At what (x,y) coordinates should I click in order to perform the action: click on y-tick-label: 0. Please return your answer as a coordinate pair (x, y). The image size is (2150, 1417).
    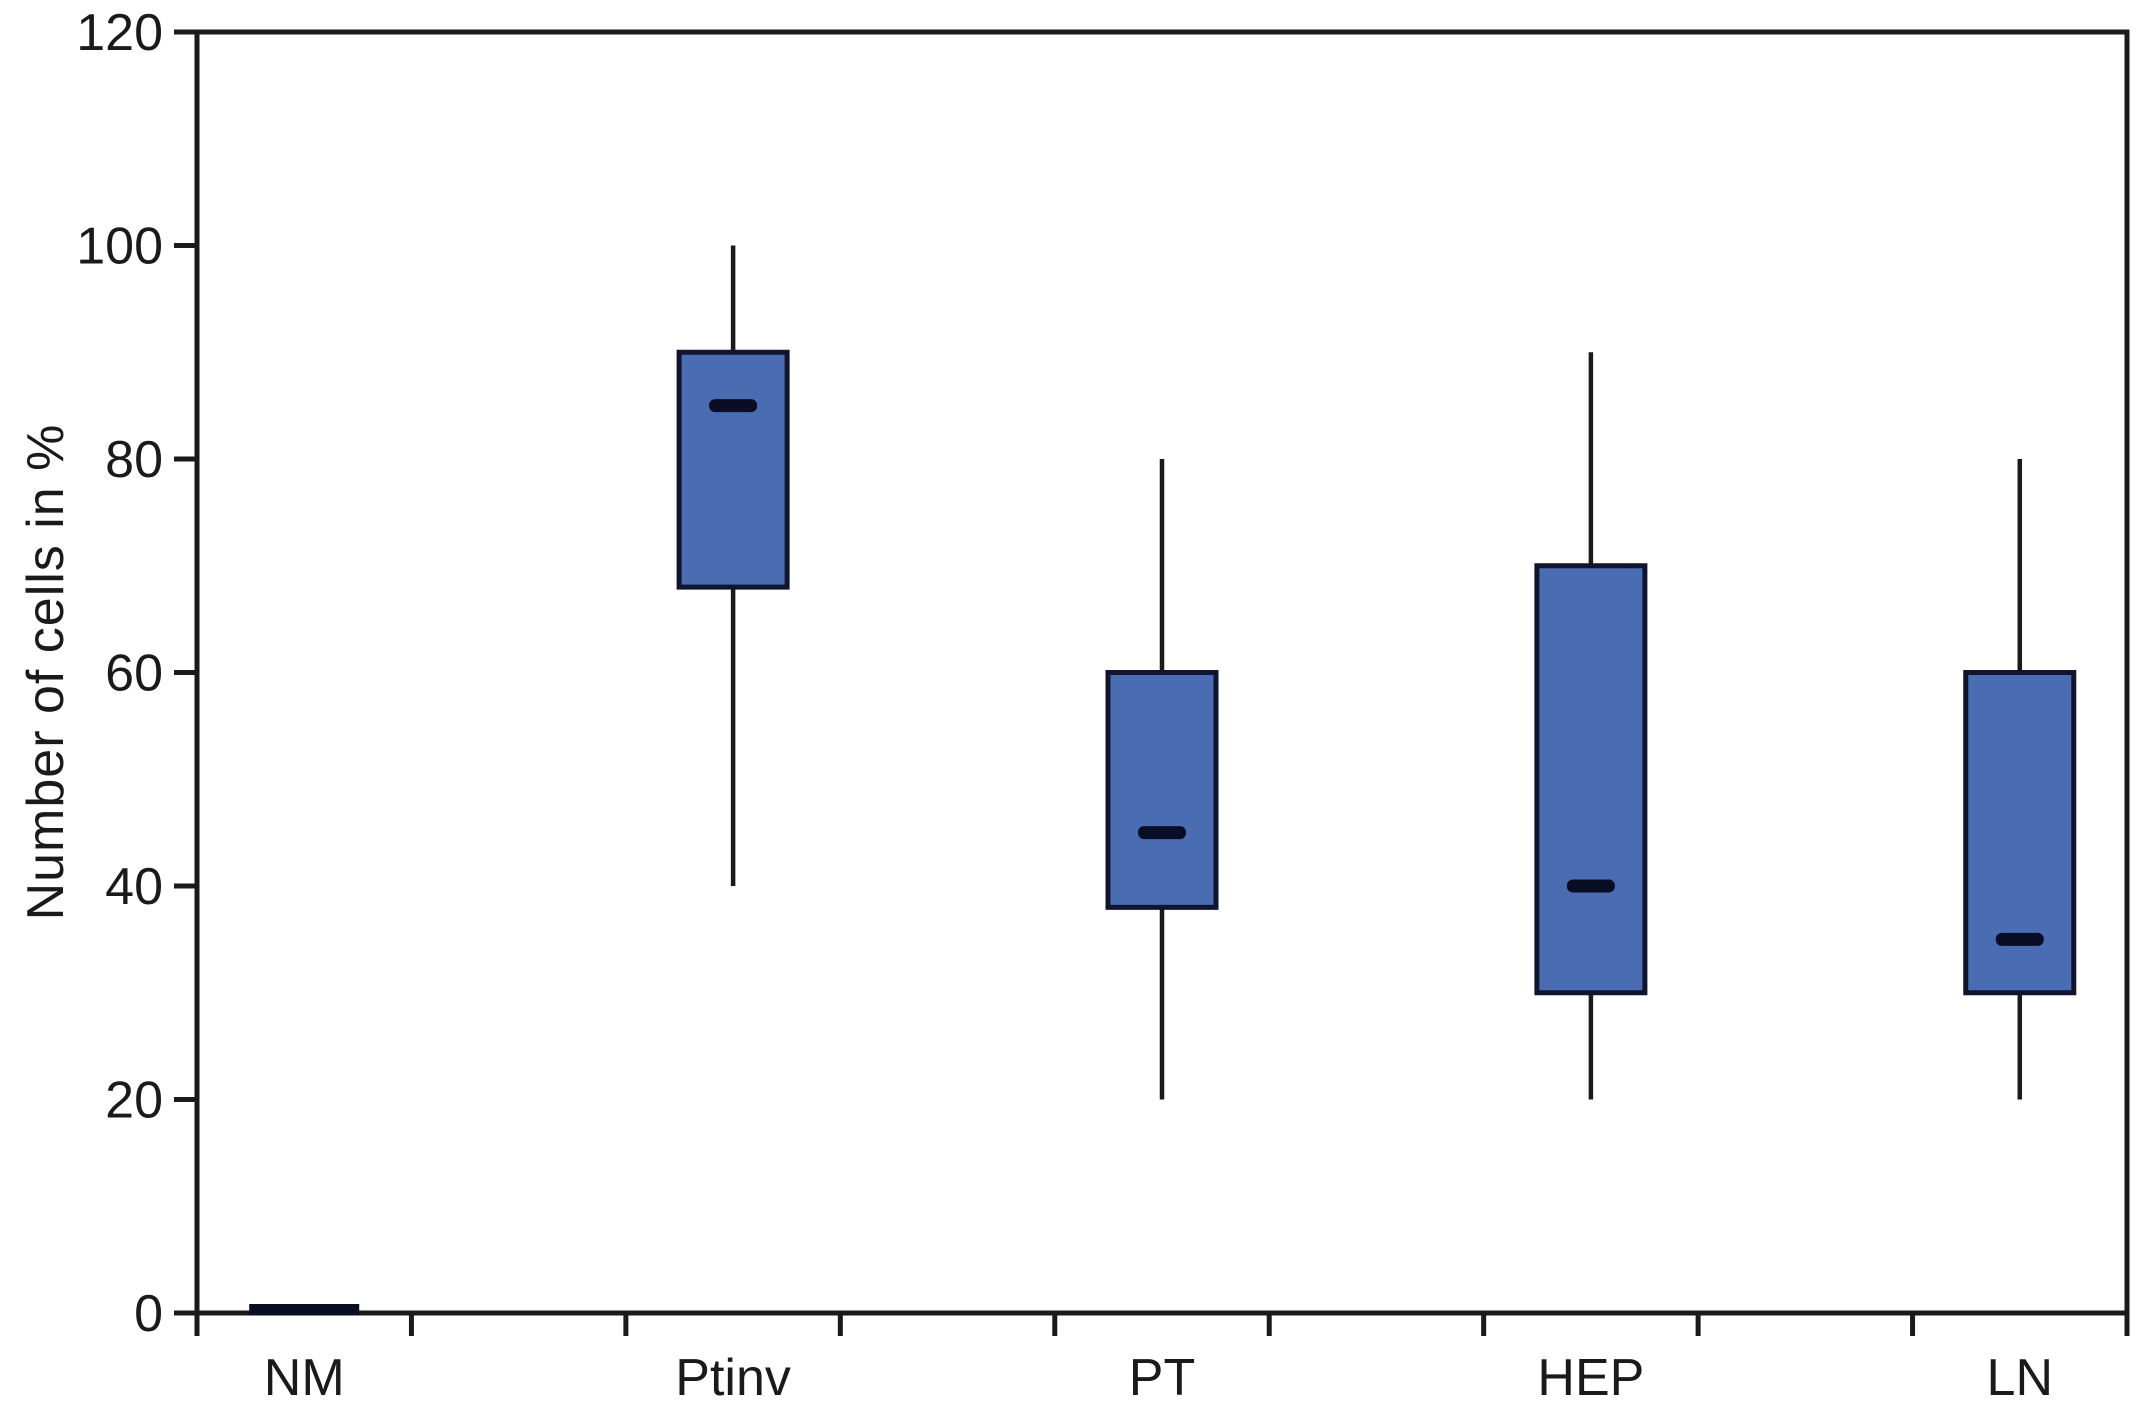
    Looking at the image, I should click on (148, 1314).